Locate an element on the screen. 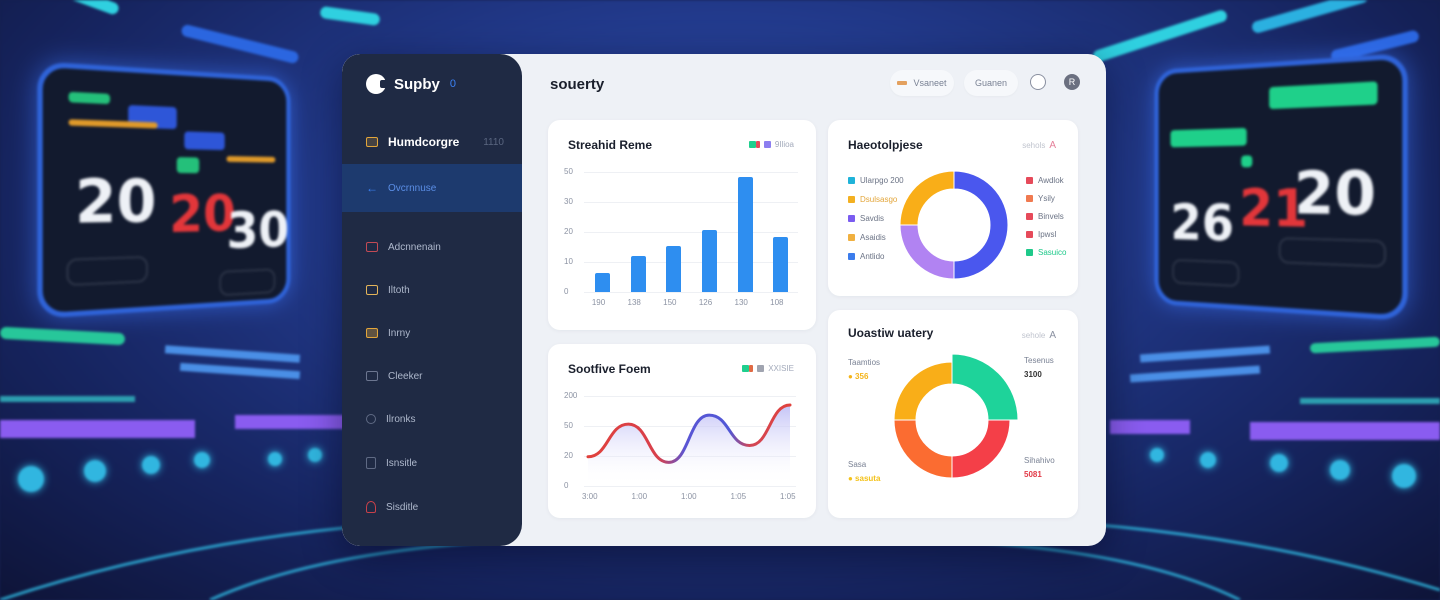 The width and height of the screenshot is (1440, 600). x-axis-tick: 1:05 is located at coordinates (788, 496).